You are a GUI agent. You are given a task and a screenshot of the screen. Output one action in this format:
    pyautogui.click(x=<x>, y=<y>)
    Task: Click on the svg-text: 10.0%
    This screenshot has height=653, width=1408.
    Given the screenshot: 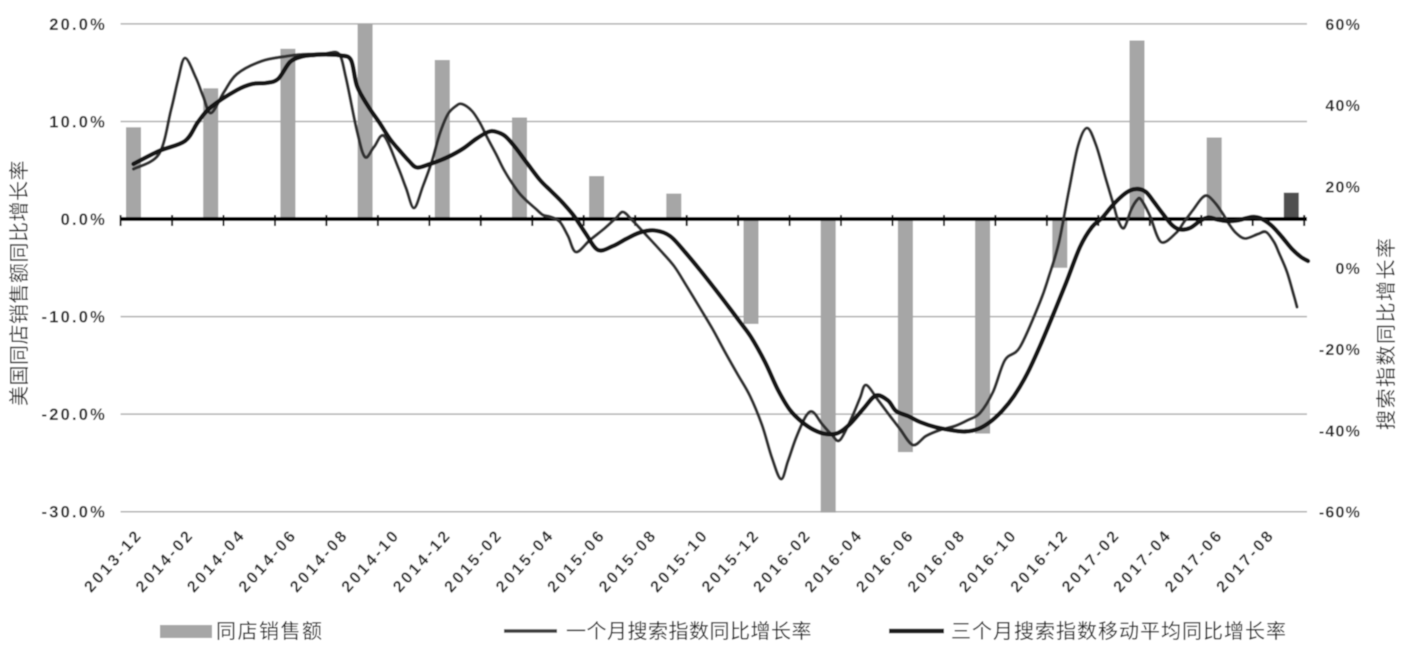 What is the action you would take?
    pyautogui.click(x=78, y=123)
    